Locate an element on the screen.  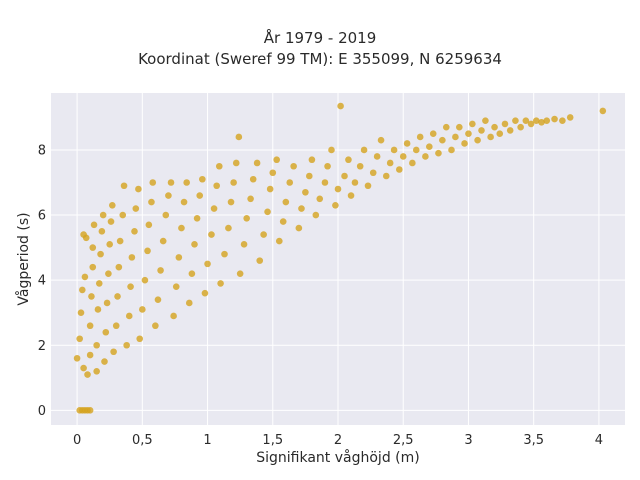
y-tick-label: 8 is located at coordinates (42, 150).